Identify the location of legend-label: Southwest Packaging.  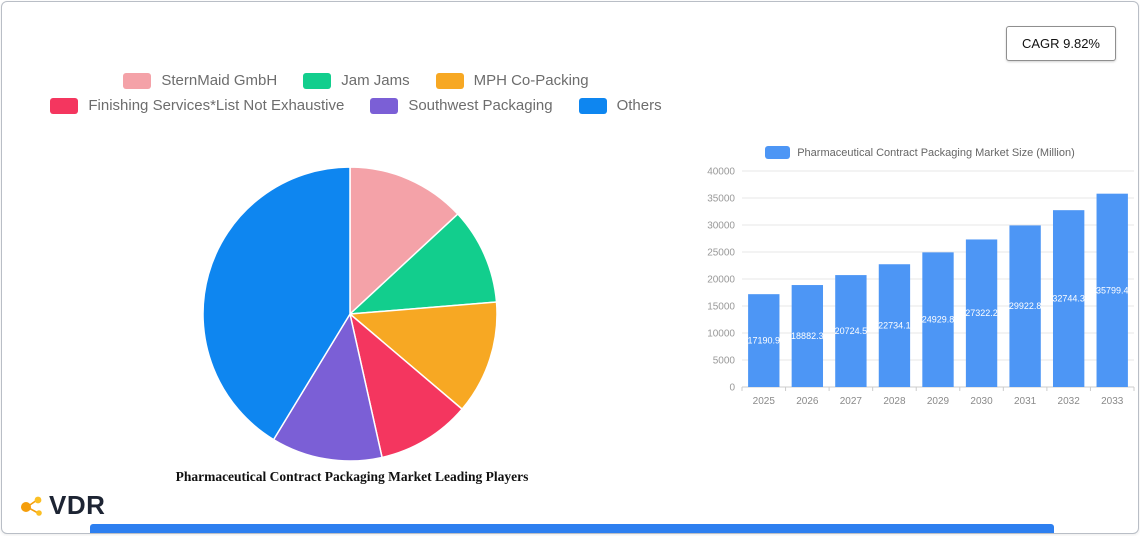
(480, 105).